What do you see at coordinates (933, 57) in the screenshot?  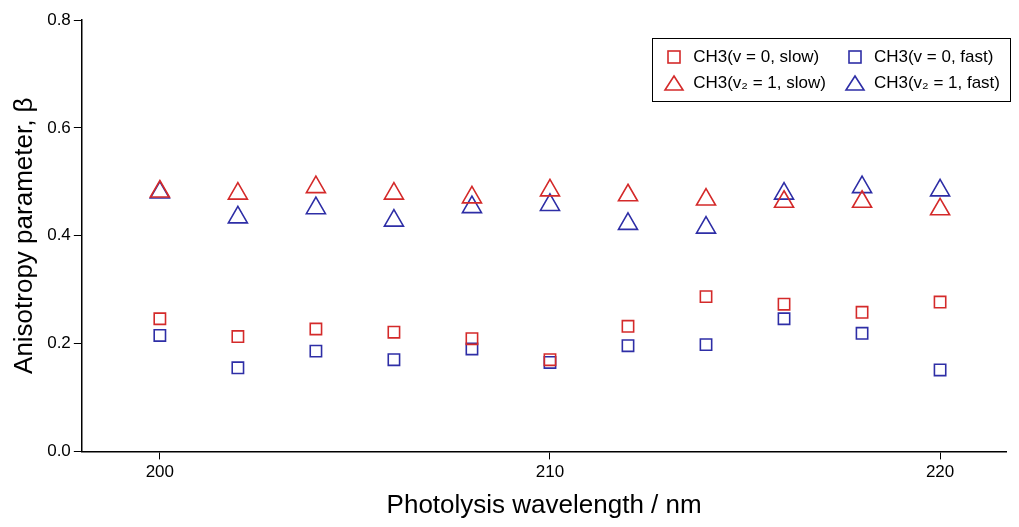 I see `legend-label: CH3(v = 0, fast)` at bounding box center [933, 57].